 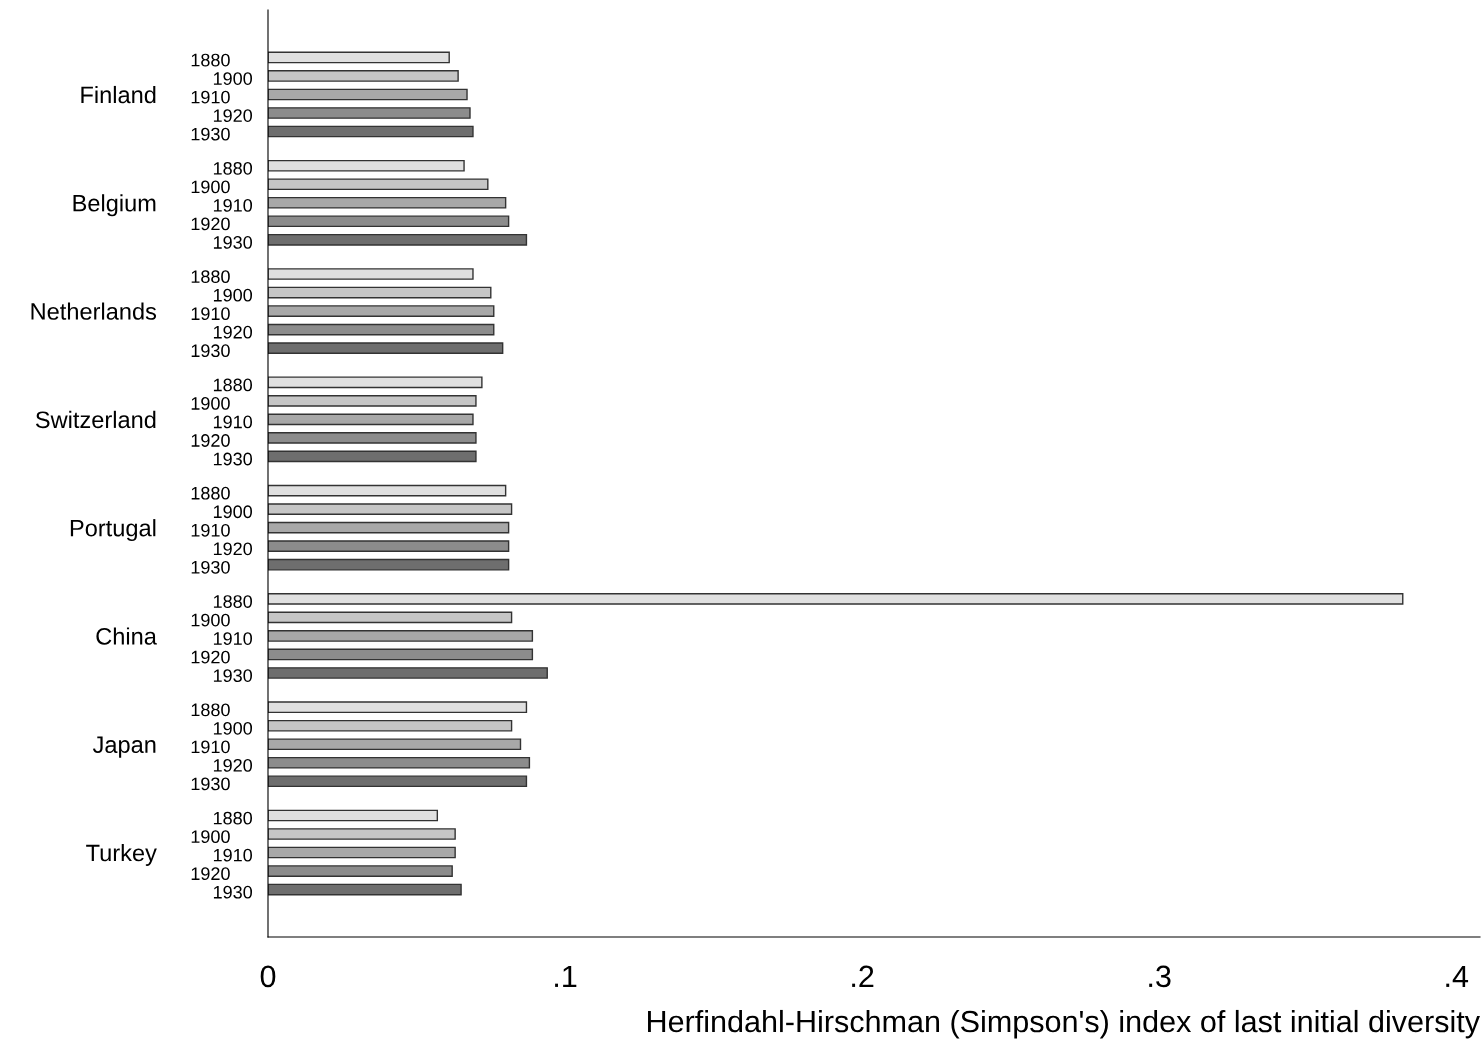 What do you see at coordinates (1160, 976) in the screenshot?
I see `x-tick-label: .3` at bounding box center [1160, 976].